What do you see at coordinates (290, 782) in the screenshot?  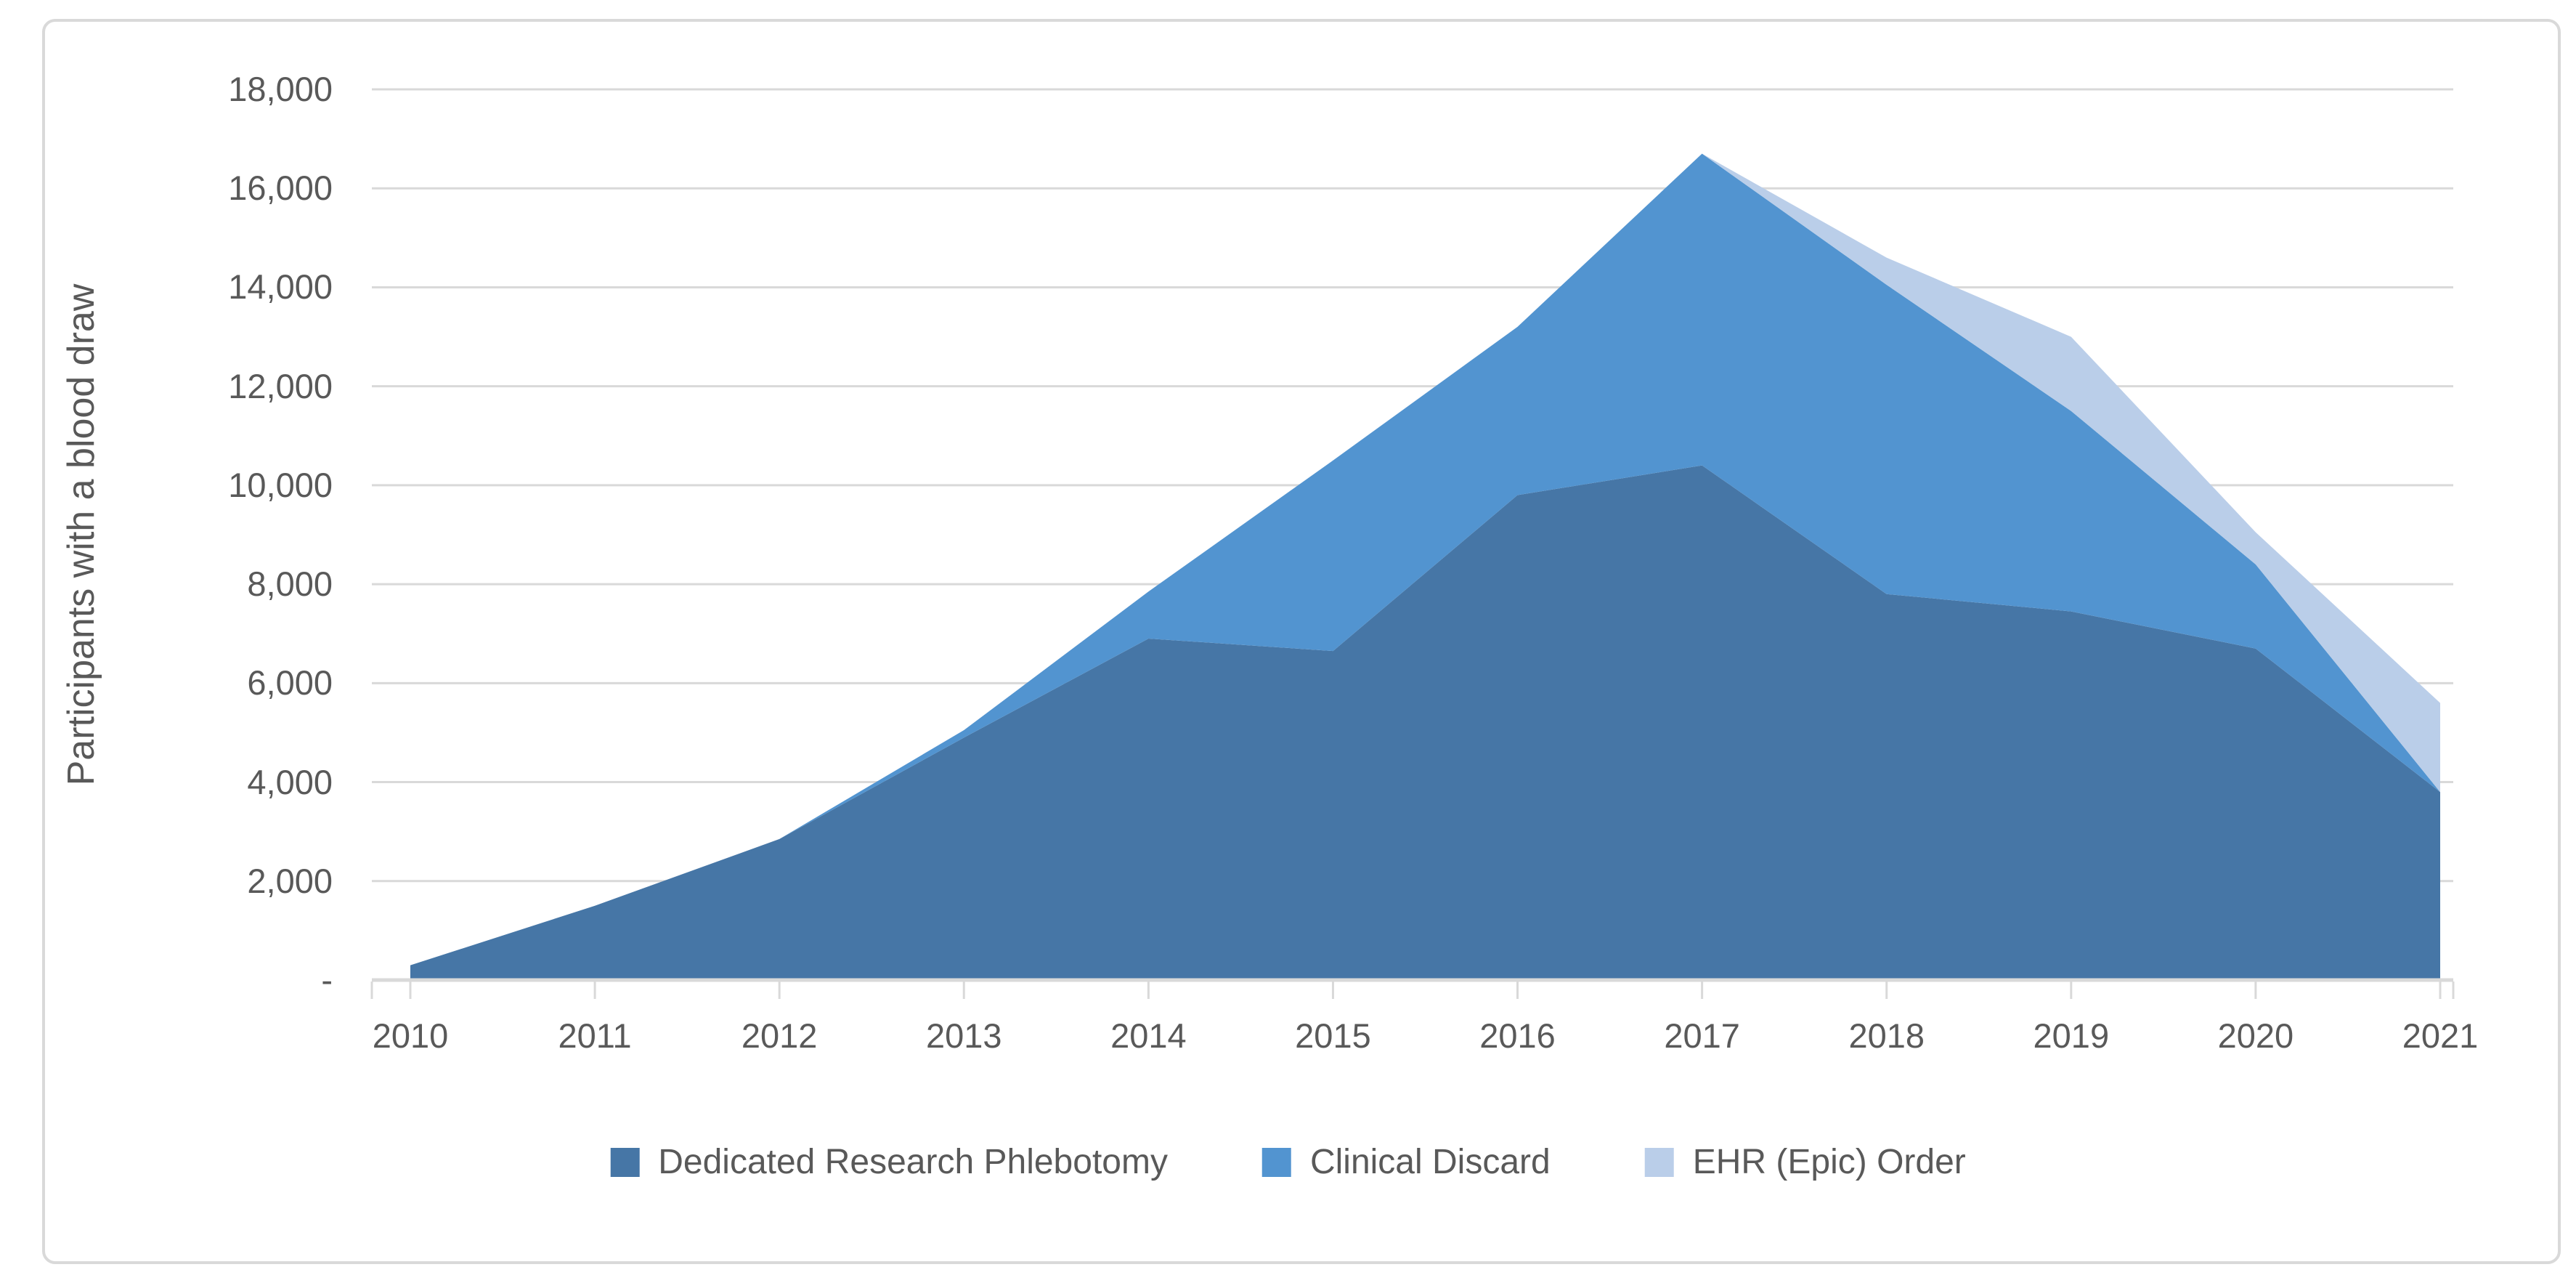 I see `y-tick-label-4000: 4,000` at bounding box center [290, 782].